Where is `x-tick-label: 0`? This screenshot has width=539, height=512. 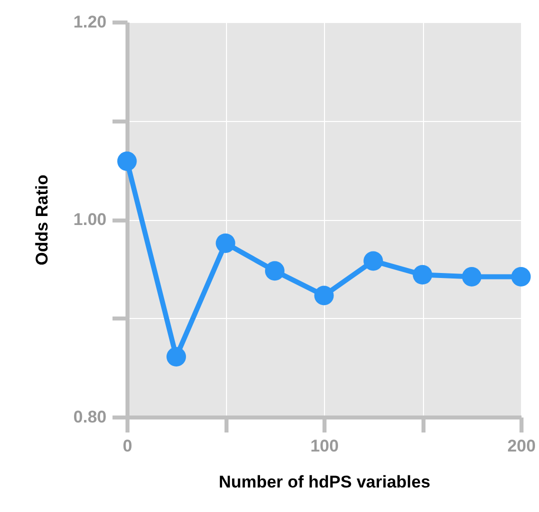 x-tick-label: 0 is located at coordinates (127, 446).